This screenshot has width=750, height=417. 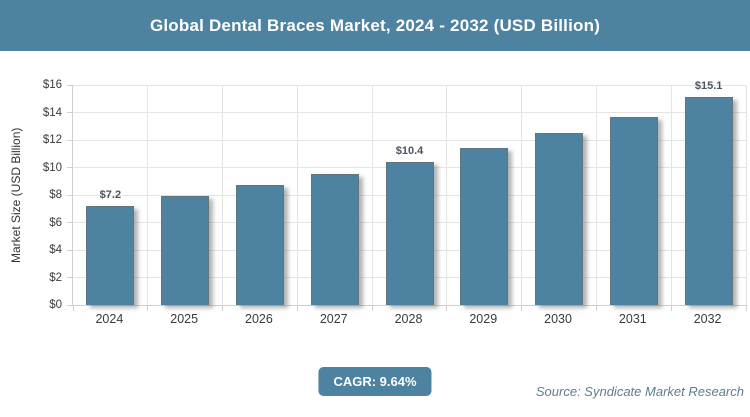 I want to click on y-tick-label: $4, so click(x=55, y=250).